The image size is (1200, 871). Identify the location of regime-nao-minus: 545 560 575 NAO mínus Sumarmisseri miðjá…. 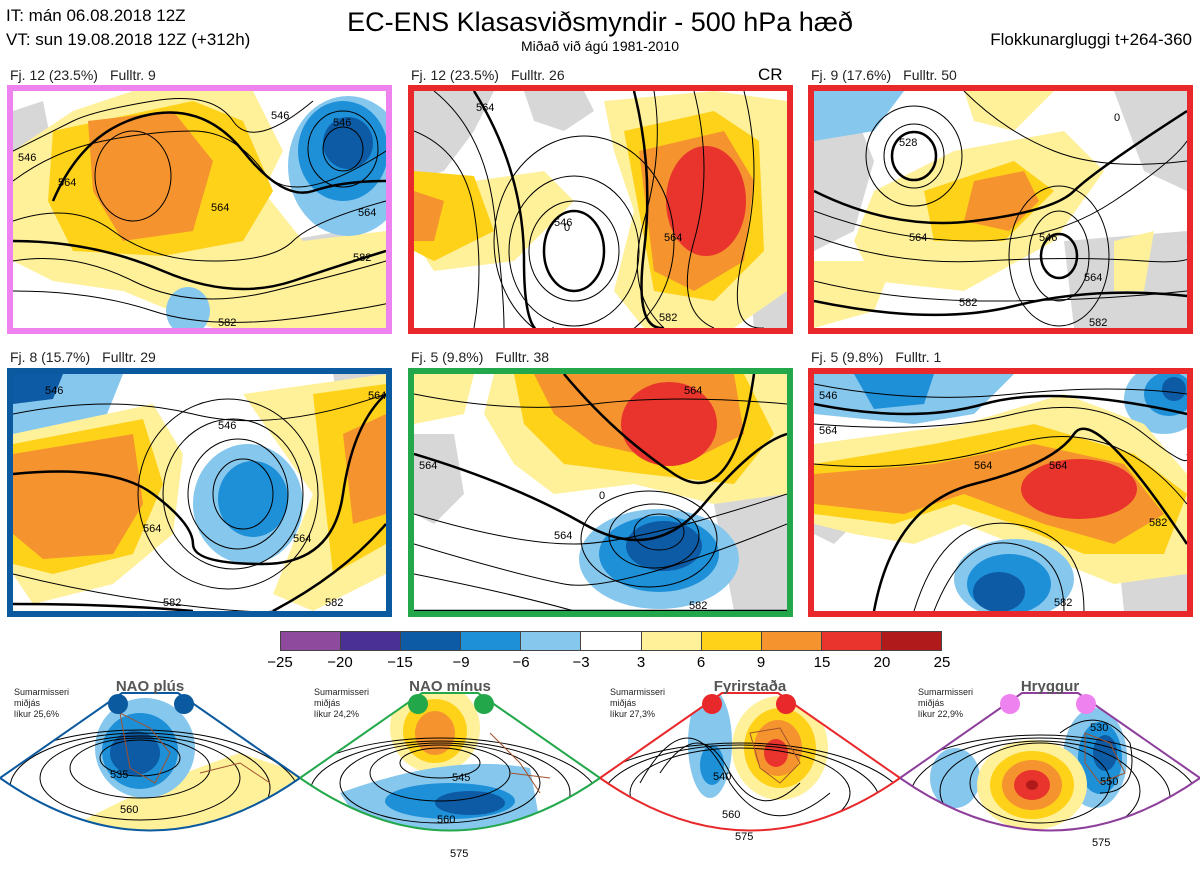
(450, 772).